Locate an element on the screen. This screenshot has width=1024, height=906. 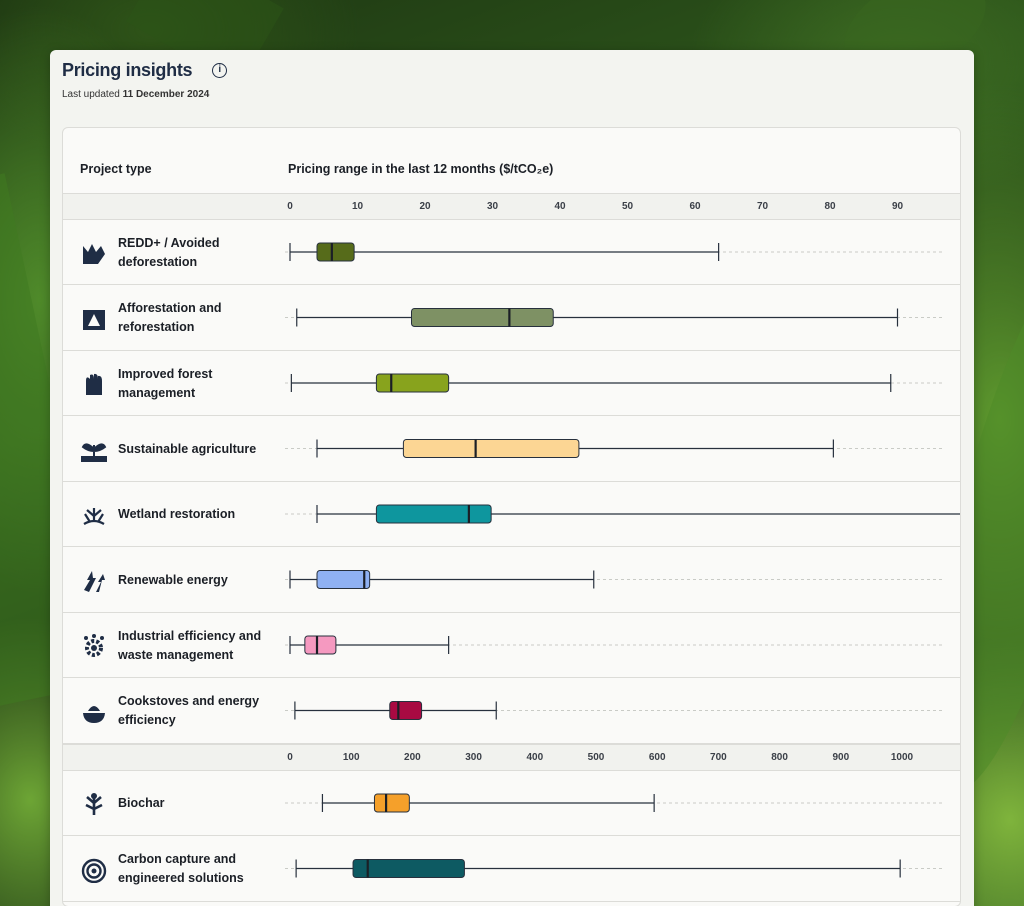
x-tick-label: 600 is located at coordinates (657, 757).